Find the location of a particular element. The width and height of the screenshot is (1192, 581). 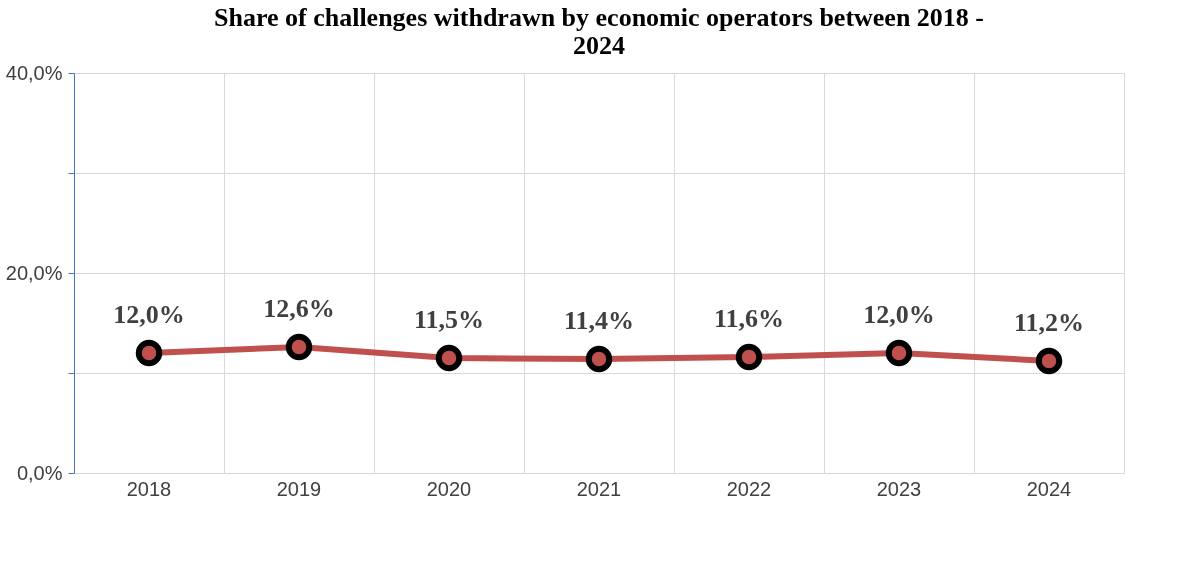

y-tick-label: 20,0% is located at coordinates (34, 272).